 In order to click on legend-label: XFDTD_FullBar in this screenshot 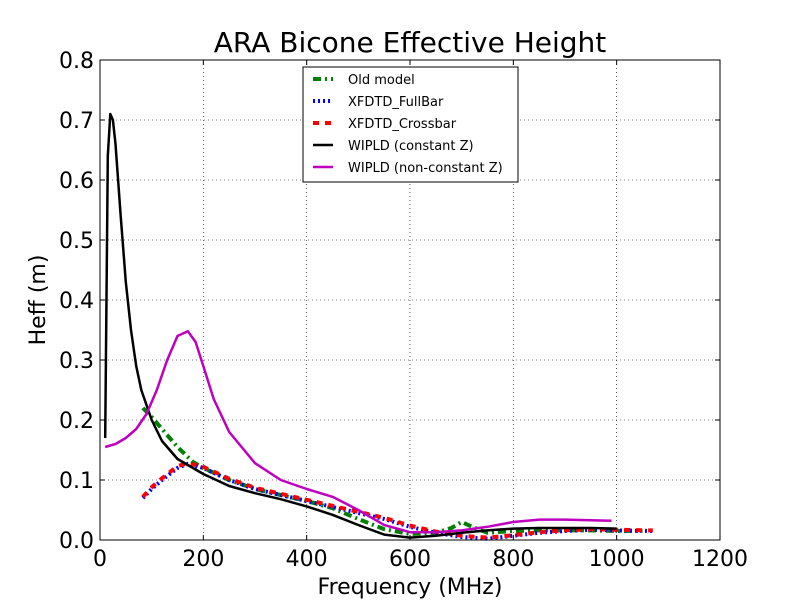, I will do `click(396, 102)`.